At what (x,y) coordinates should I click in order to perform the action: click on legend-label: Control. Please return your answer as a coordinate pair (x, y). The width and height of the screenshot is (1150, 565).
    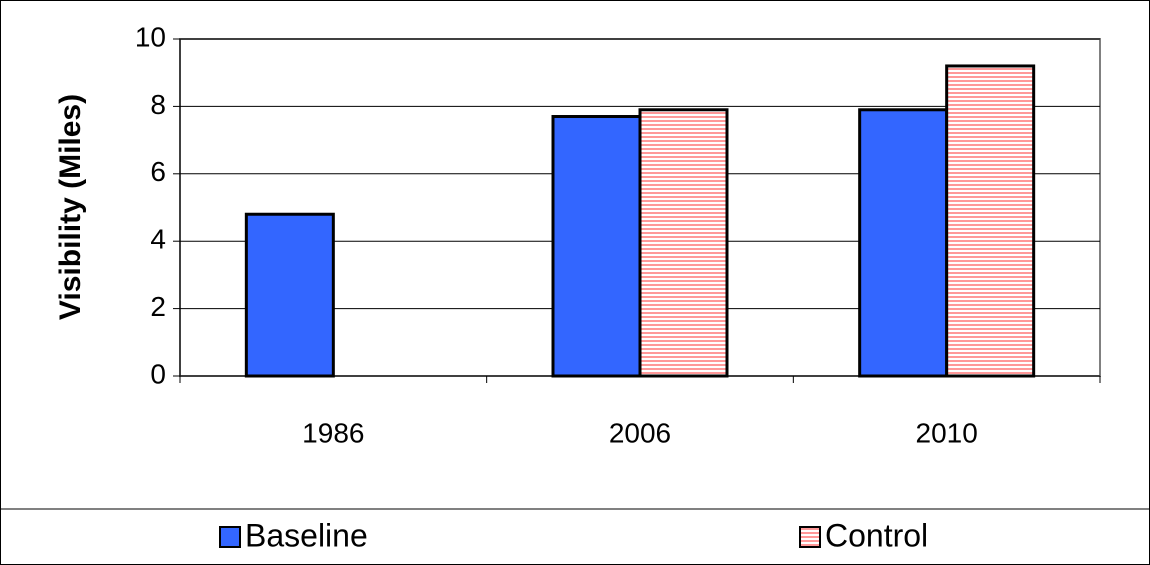
    Looking at the image, I should click on (876, 535).